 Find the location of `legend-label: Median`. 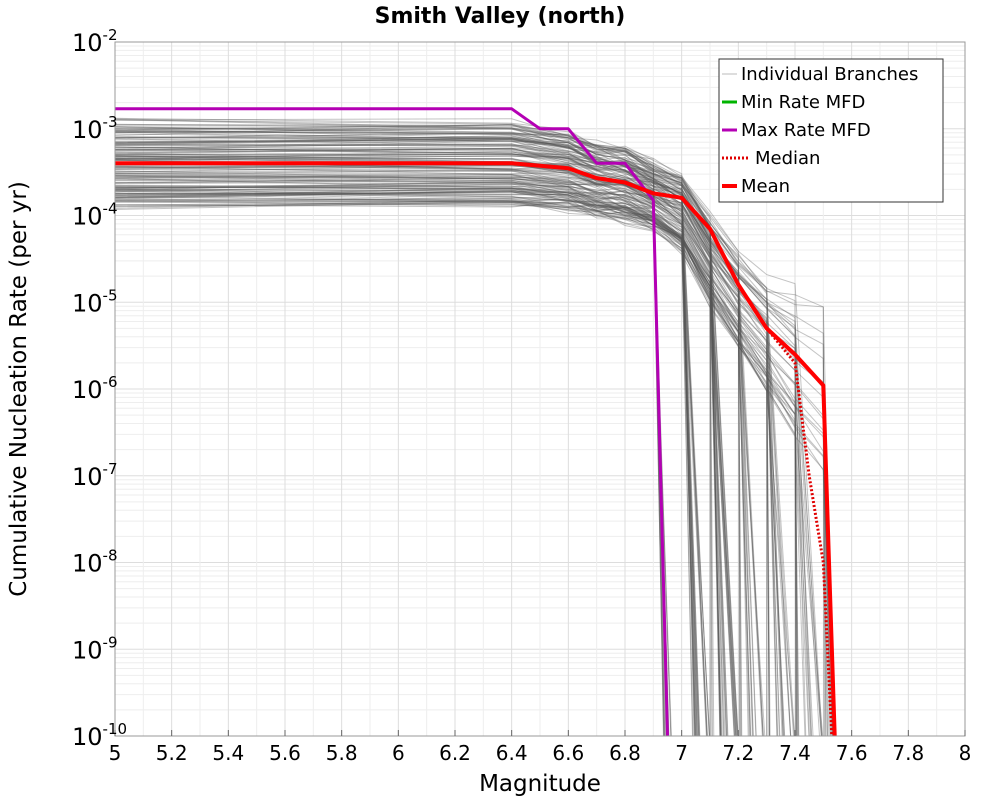

legend-label: Median is located at coordinates (787, 158).